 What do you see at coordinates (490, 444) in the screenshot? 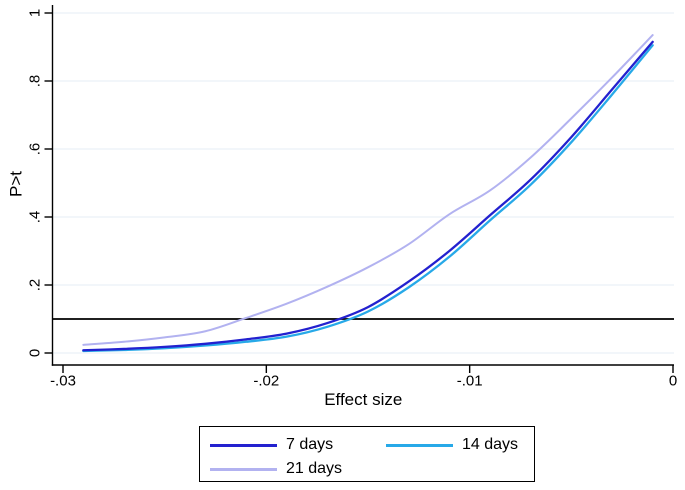
I see `legend-label-14-days: 14 days` at bounding box center [490, 444].